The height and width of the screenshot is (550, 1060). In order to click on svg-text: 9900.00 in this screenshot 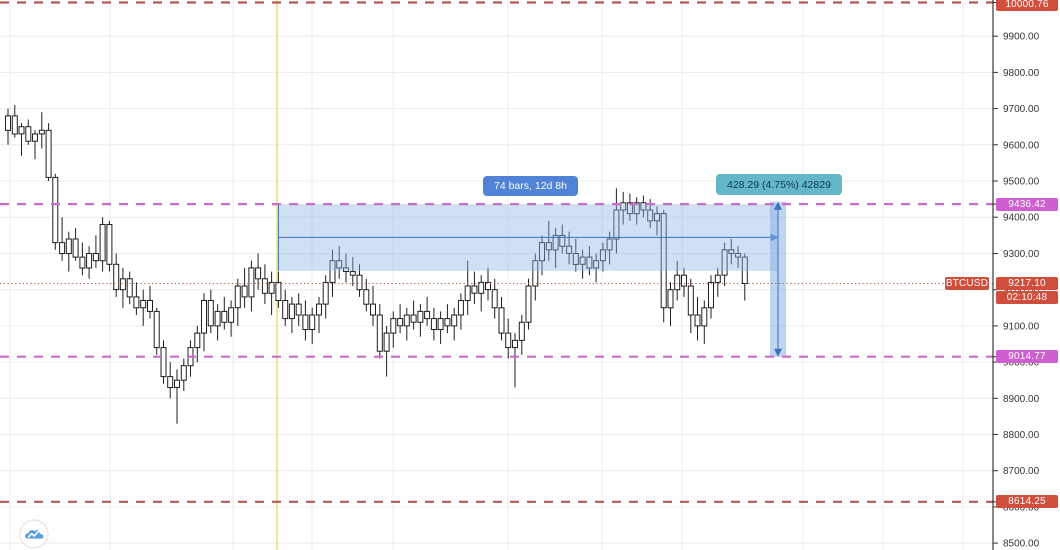, I will do `click(1021, 37)`.